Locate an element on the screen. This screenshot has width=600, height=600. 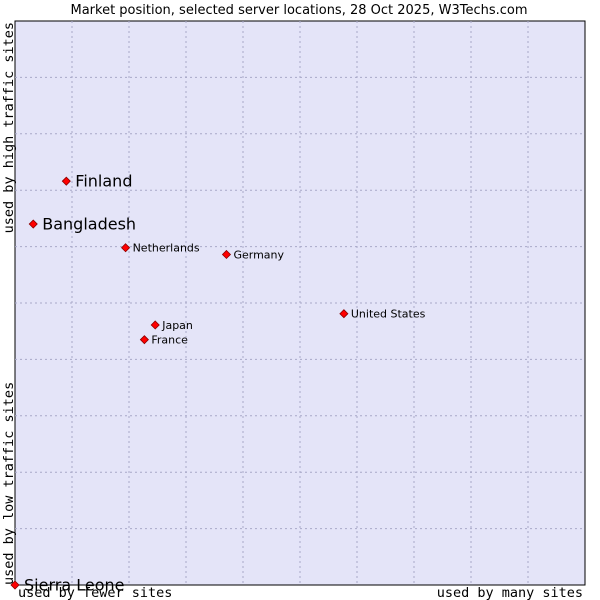
point-finland: Finland is located at coordinates (96, 181).